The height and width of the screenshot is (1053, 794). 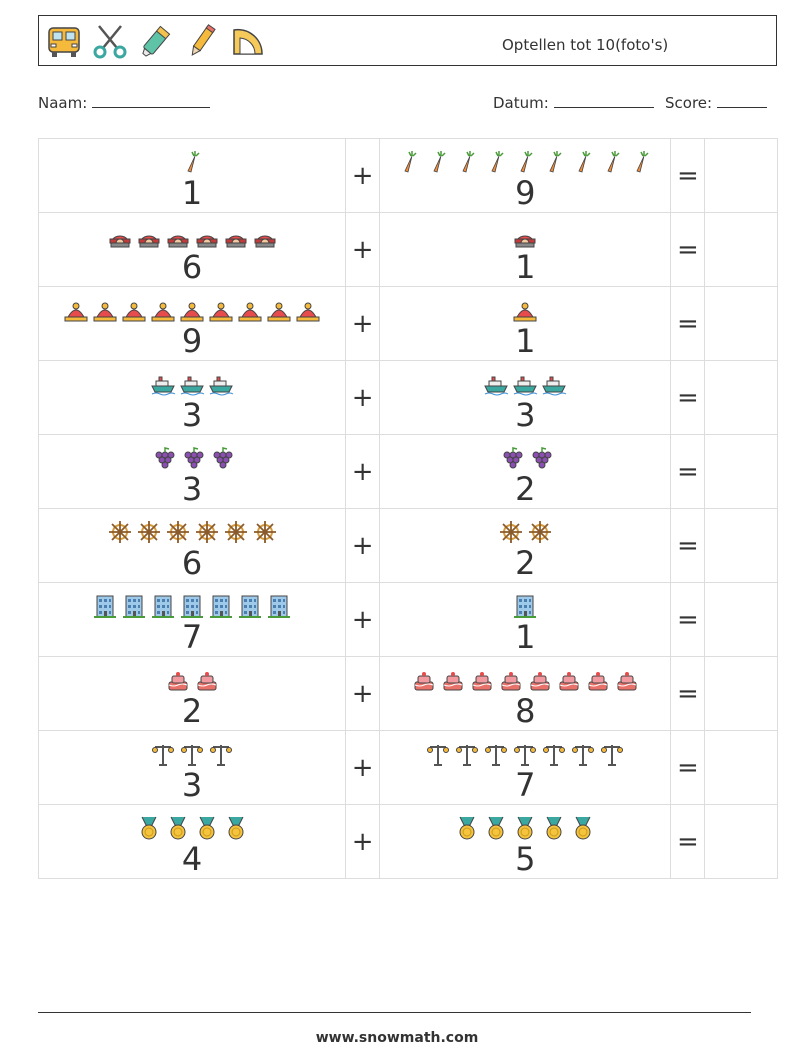 What do you see at coordinates (192, 710) in the screenshot?
I see `addend-number: 2` at bounding box center [192, 710].